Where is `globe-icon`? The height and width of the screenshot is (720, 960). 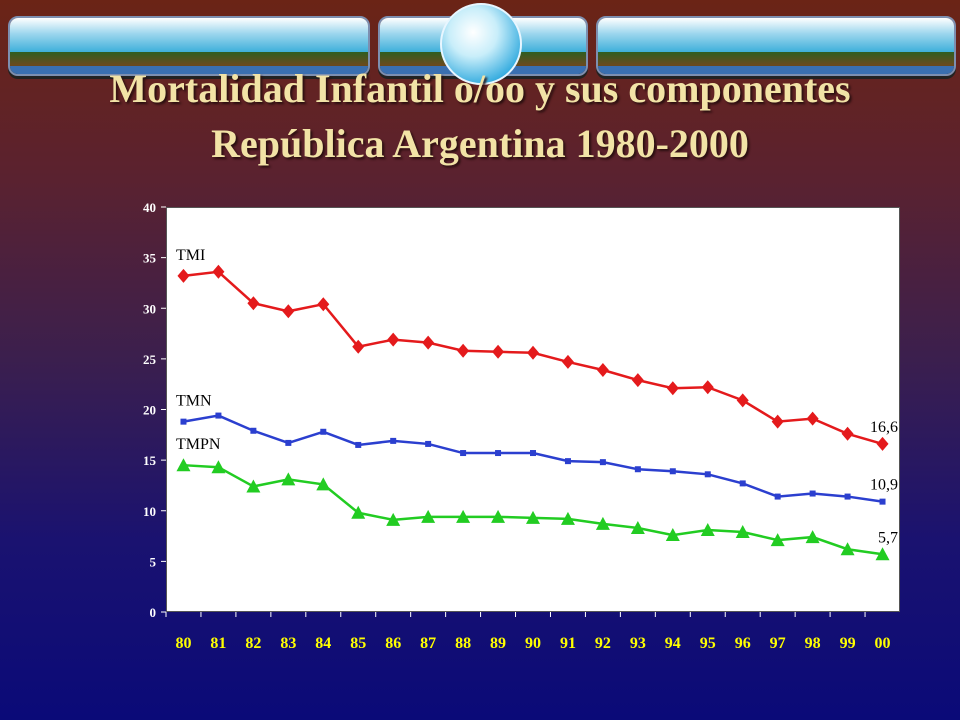
globe-icon is located at coordinates (481, 44).